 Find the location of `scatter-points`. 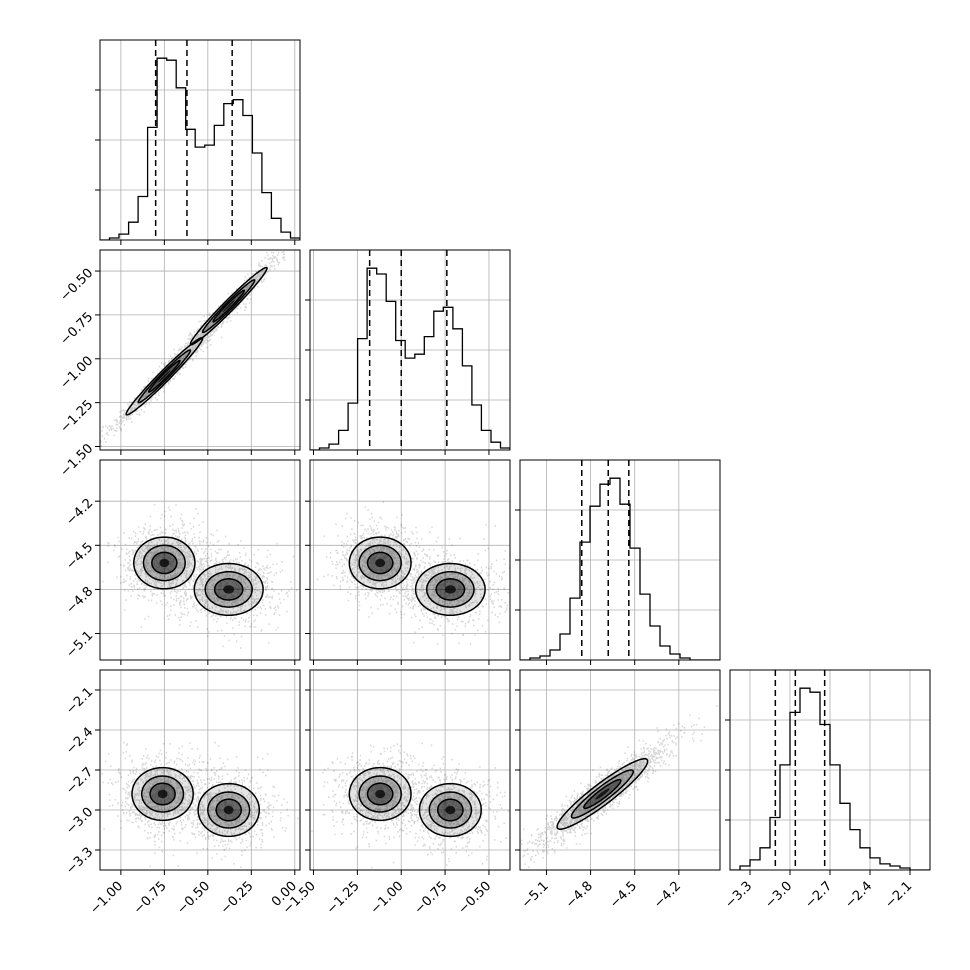

scatter-points is located at coordinates (410, 805).